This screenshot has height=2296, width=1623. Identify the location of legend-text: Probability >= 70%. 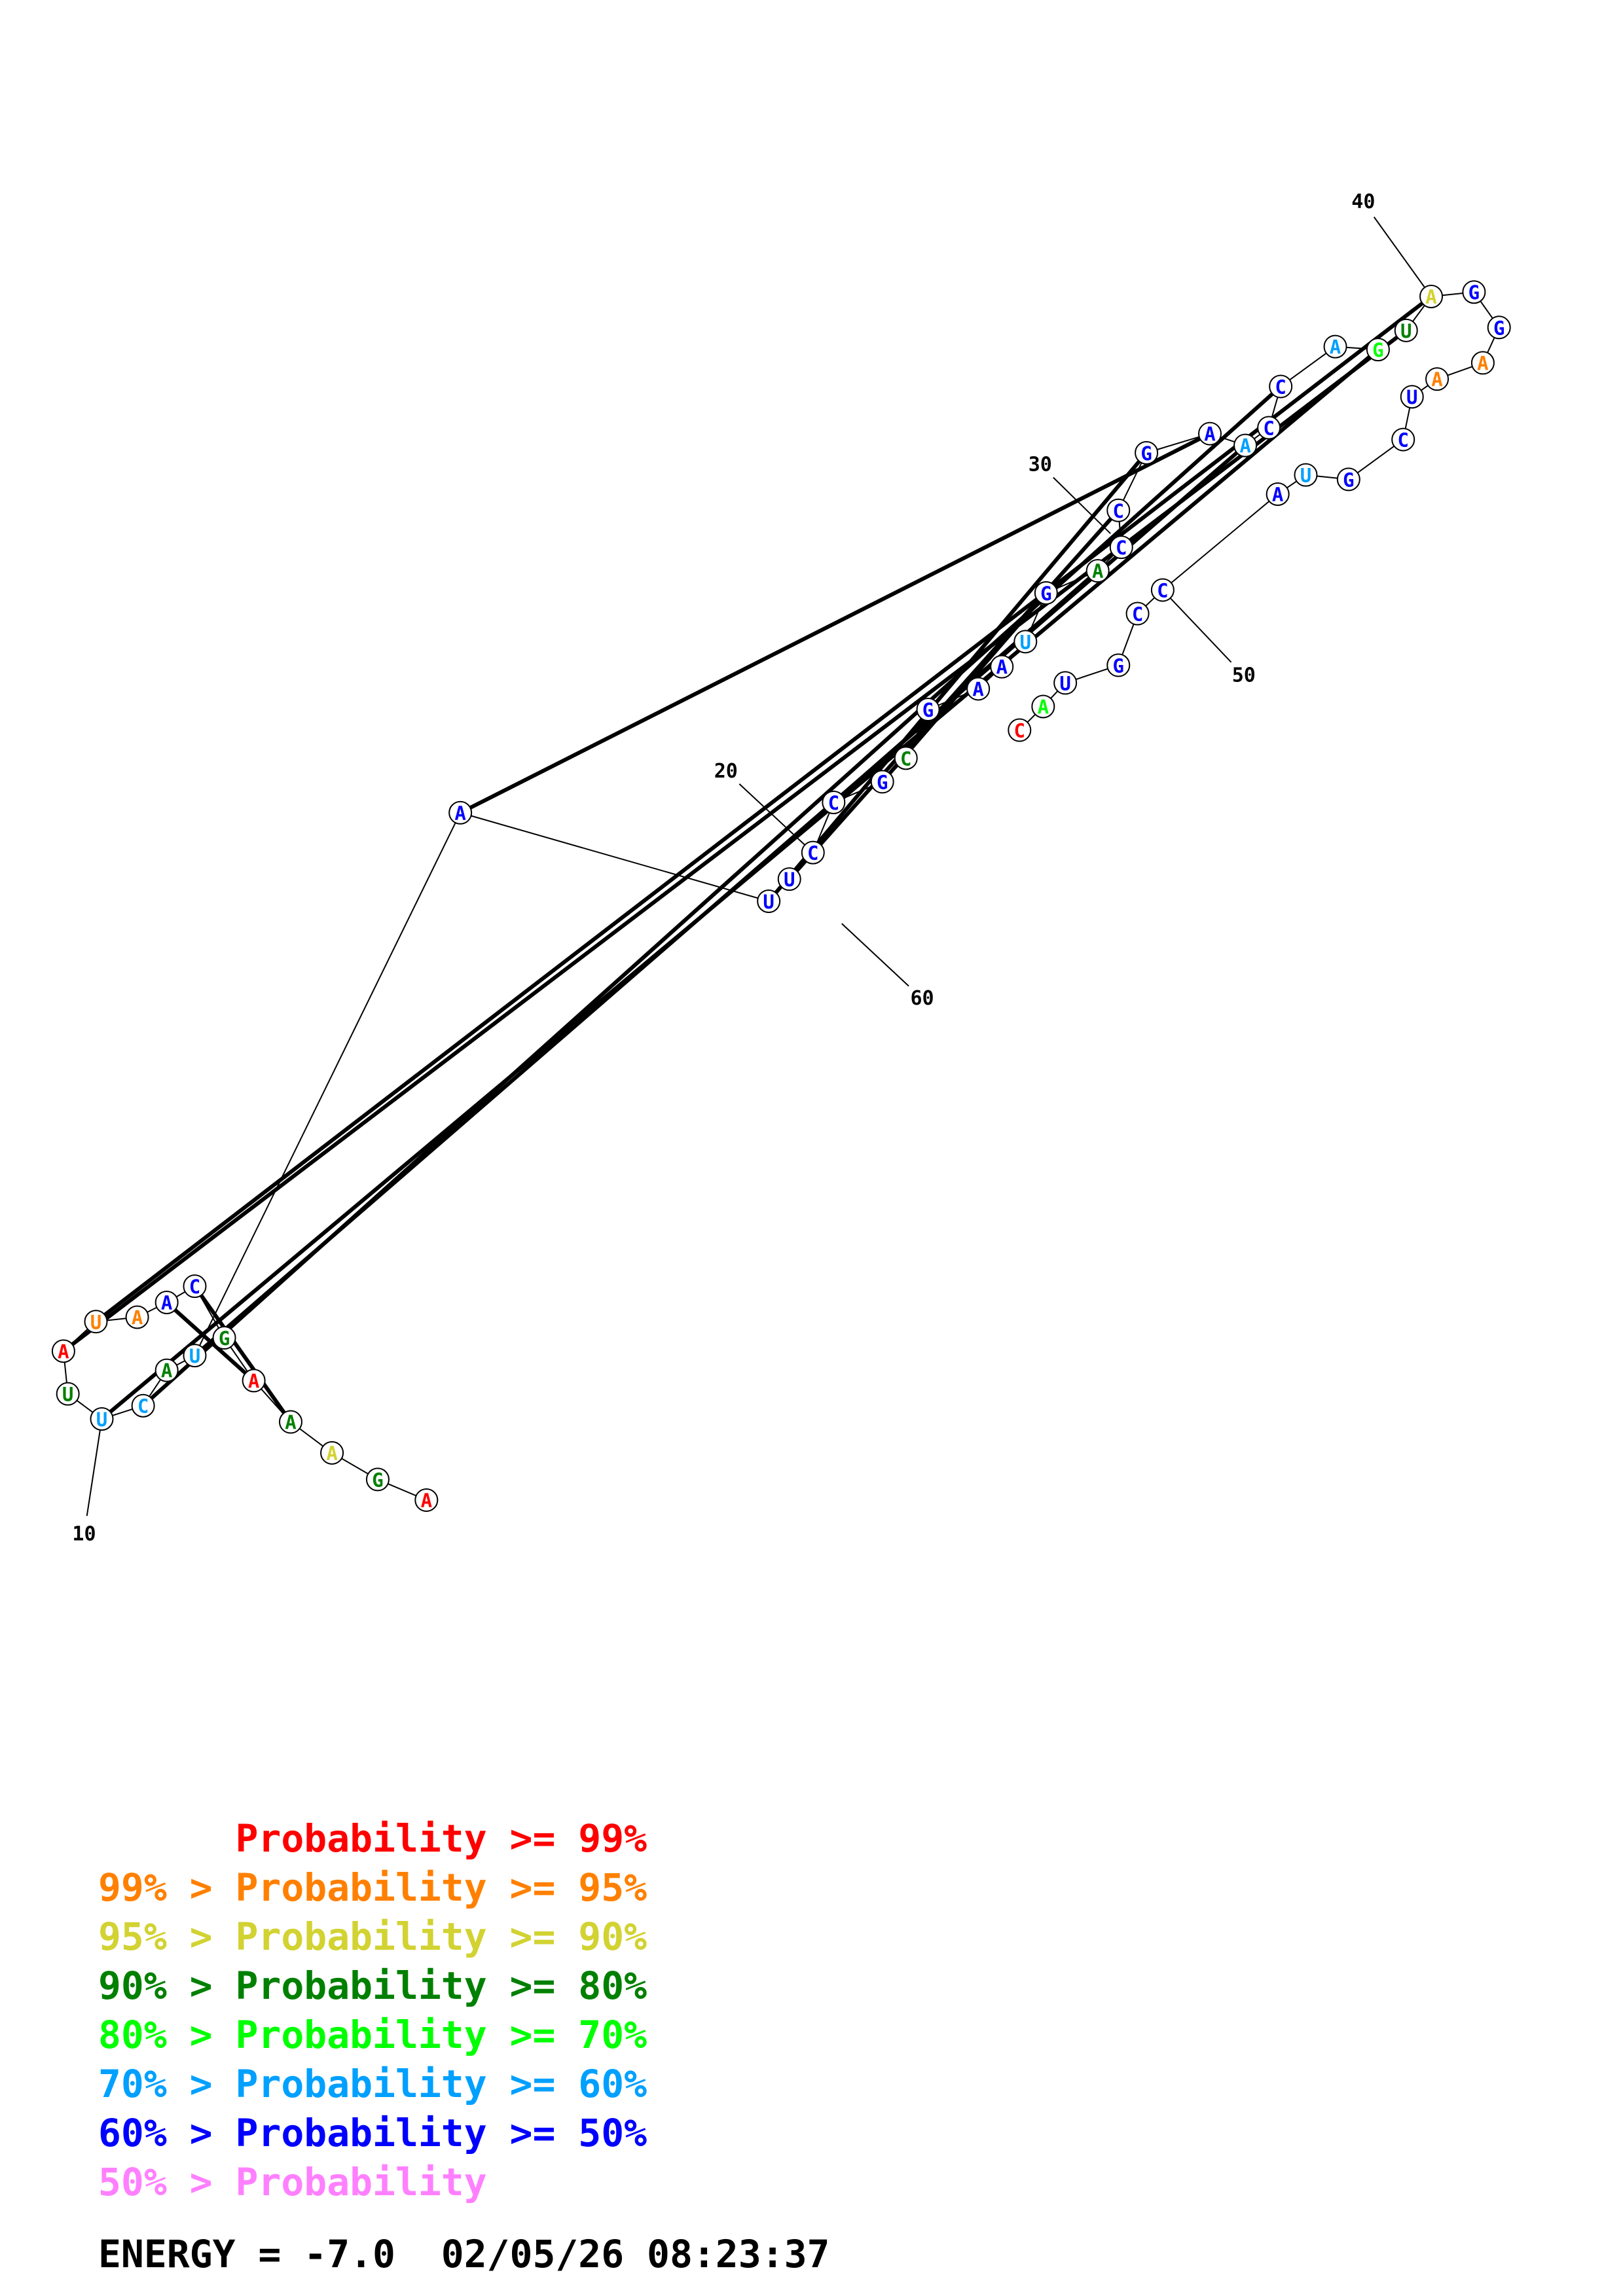
(441, 2035).